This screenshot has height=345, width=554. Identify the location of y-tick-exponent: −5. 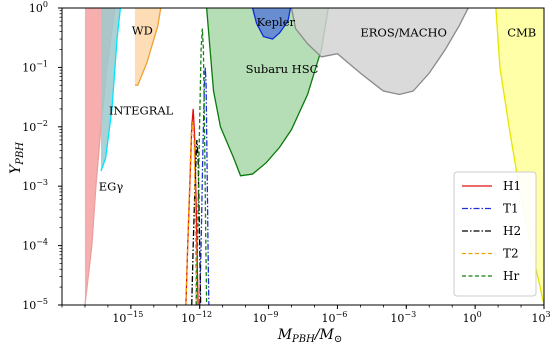
(42, 301).